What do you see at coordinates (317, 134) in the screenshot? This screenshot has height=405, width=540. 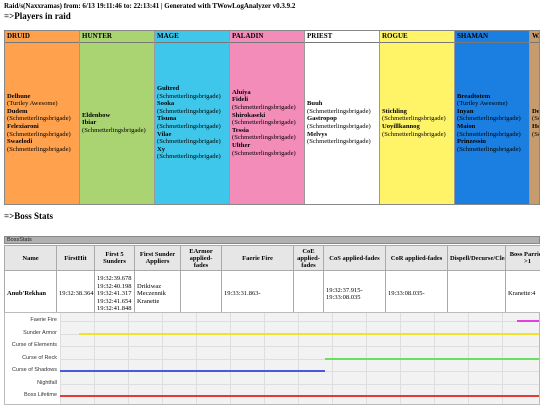 I see `player-name: Melvys` at bounding box center [317, 134].